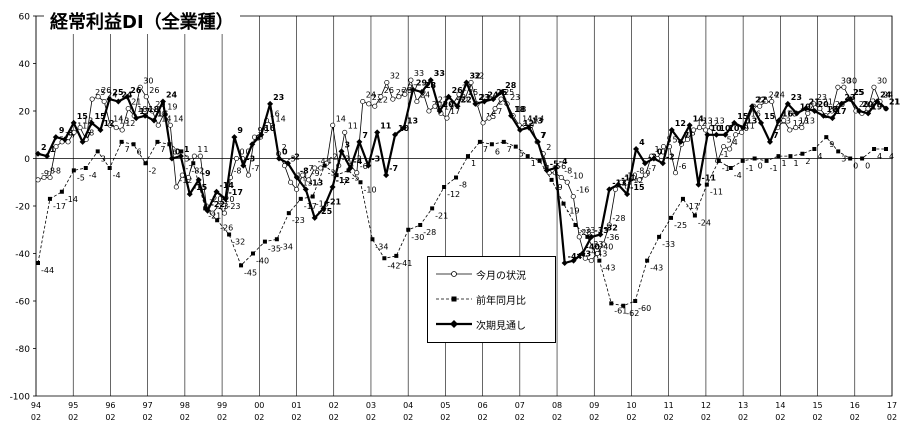 The width and height of the screenshot is (905, 435). Describe the element at coordinates (704, 223) in the screenshot. I see `data-label: -24` at that location.